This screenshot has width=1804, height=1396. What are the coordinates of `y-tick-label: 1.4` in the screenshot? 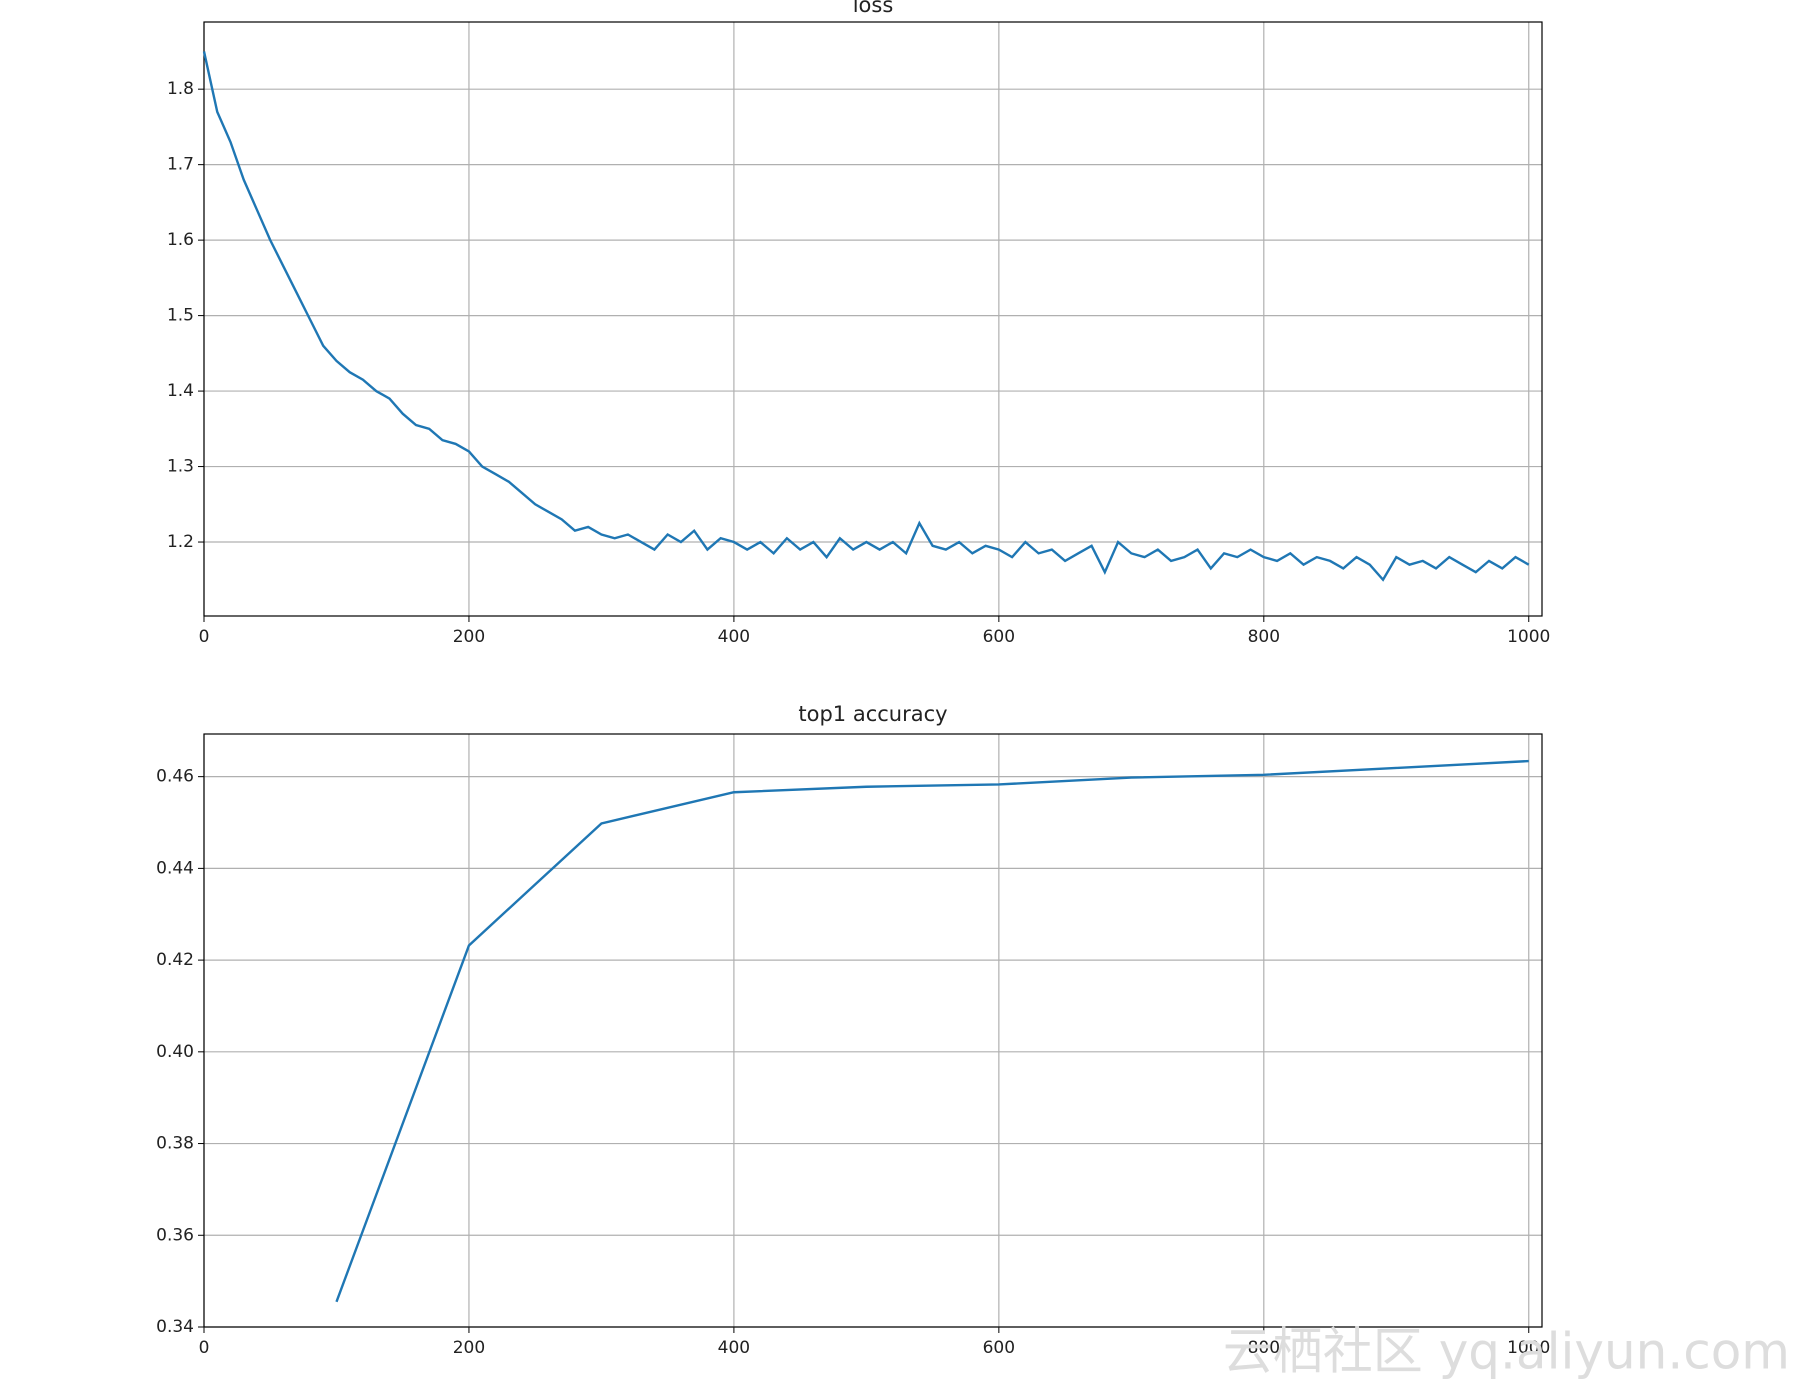 It's located at (180, 391).